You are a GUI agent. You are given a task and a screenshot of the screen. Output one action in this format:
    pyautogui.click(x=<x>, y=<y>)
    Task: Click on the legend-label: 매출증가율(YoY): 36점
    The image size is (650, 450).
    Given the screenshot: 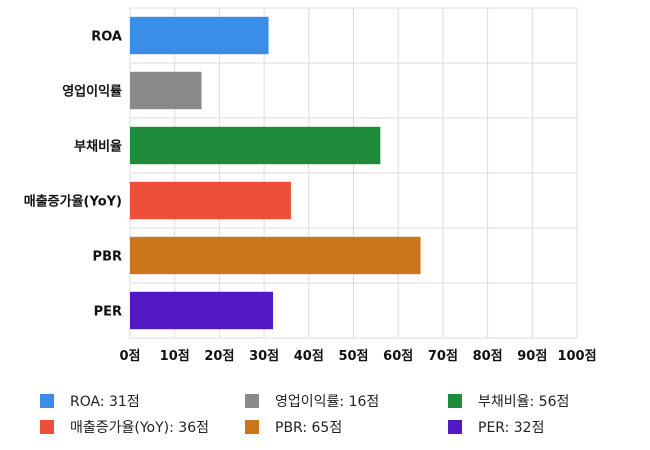 What is the action you would take?
    pyautogui.click(x=139, y=428)
    